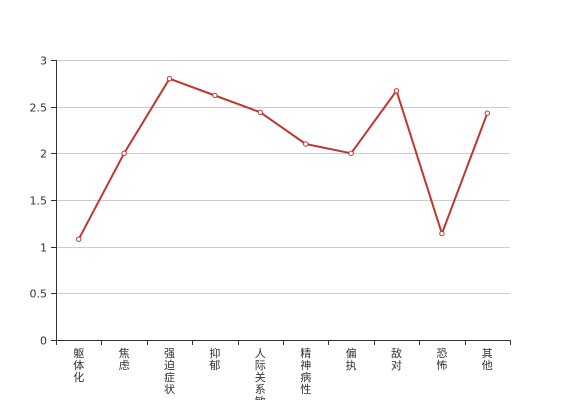 This screenshot has width=567, height=400. I want to click on y-tick-label: 1, so click(43, 248).